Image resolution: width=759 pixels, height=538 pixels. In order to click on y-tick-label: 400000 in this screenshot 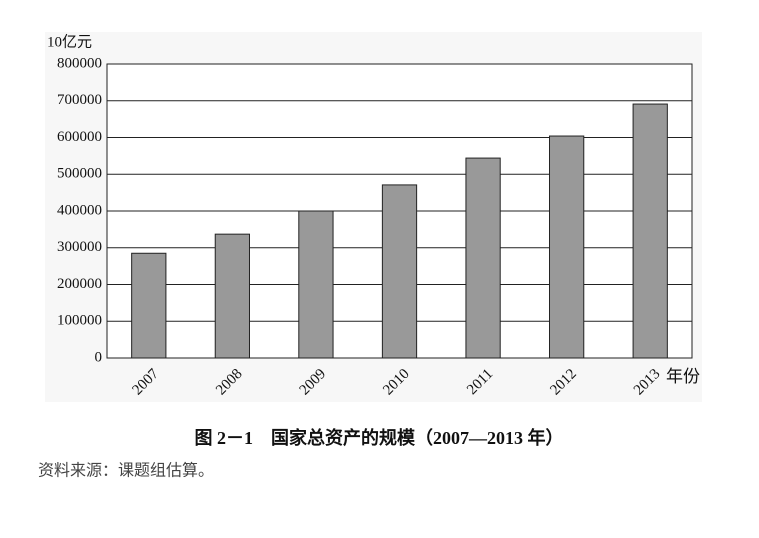, I will do `click(79, 210)`.